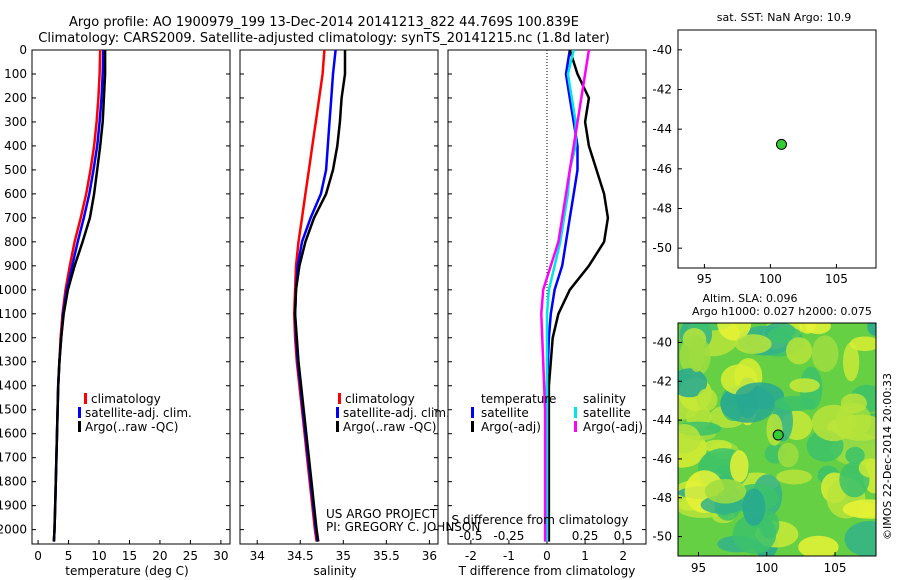 The height and width of the screenshot is (580, 900). Describe the element at coordinates (613, 427) in the screenshot. I see `legend-label-s-argo: Argo(-adj)` at that location.